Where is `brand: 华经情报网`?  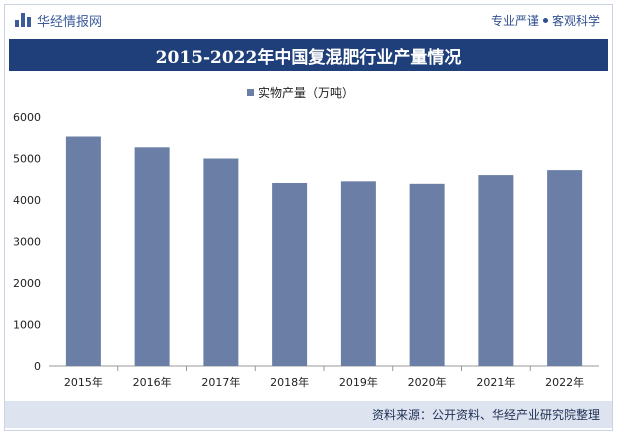
brand: 华经情报网 is located at coordinates (58, 20).